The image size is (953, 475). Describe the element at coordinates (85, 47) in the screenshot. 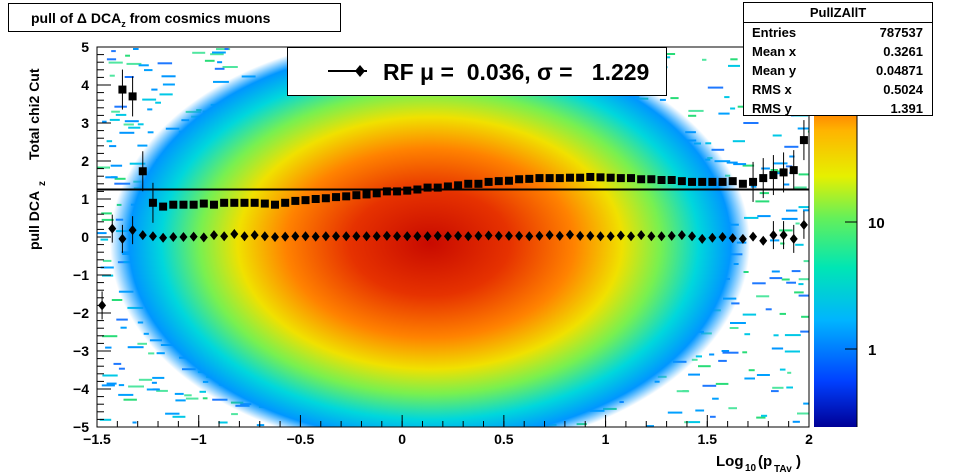

I see `y-tick-label: 5` at that location.